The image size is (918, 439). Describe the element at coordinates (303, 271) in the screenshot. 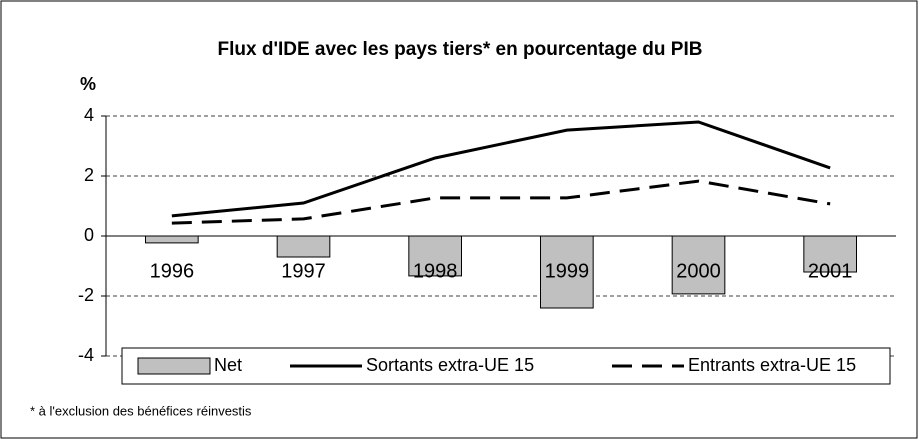

I see `x-tick-label: 1997` at that location.